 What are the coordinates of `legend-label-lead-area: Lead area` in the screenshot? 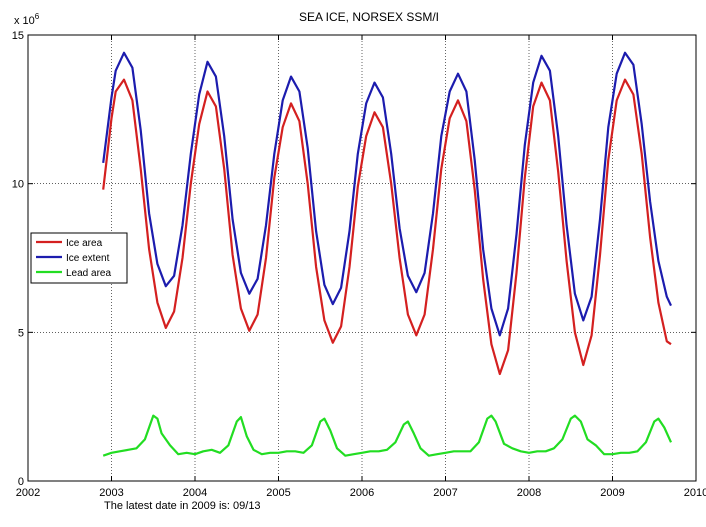 It's located at (88, 273).